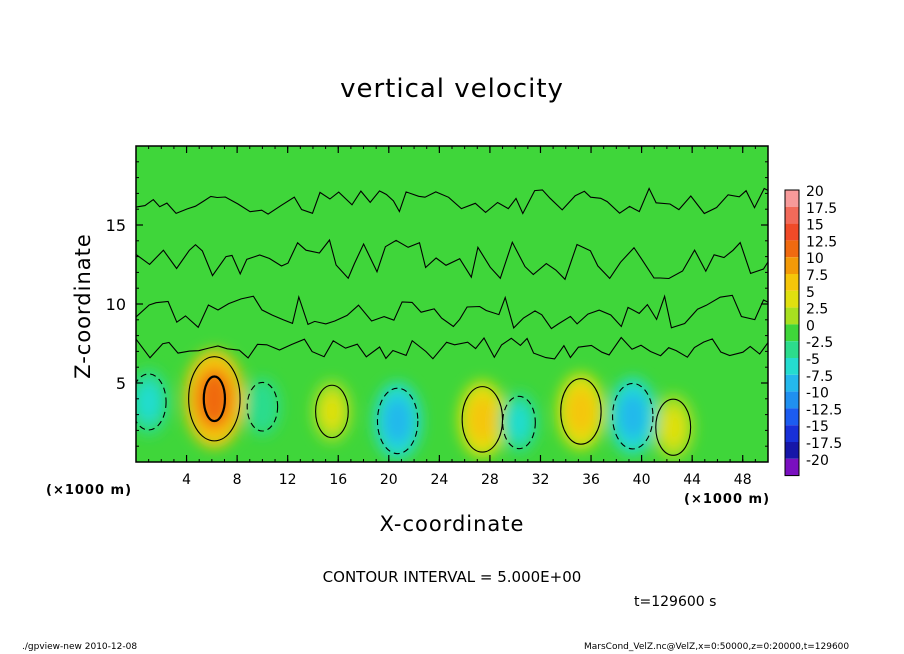 The height and width of the screenshot is (654, 904). What do you see at coordinates (116, 304) in the screenshot?
I see `y-tick-label: 10` at bounding box center [116, 304].